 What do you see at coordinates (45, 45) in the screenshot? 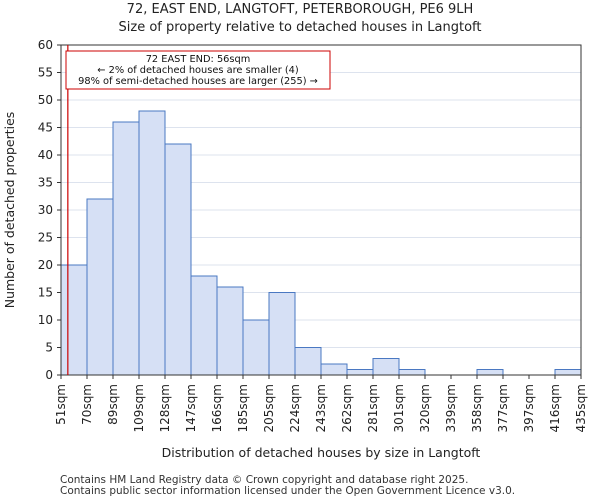
I see `y-tick-label: 60` at bounding box center [45, 45].